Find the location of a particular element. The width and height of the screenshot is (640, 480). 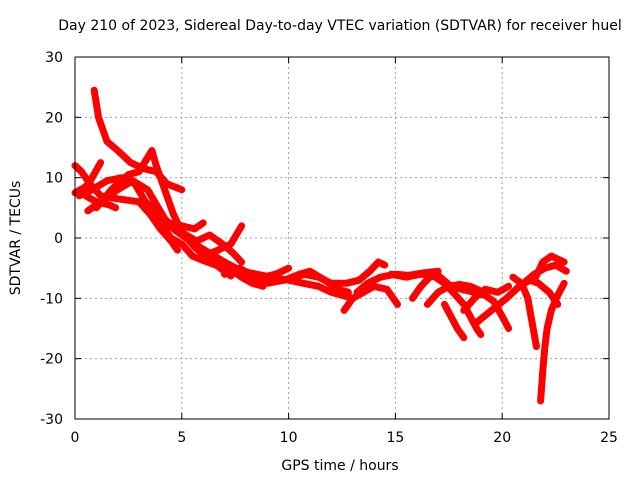

y-tick-label: -20 is located at coordinates (51, 360).